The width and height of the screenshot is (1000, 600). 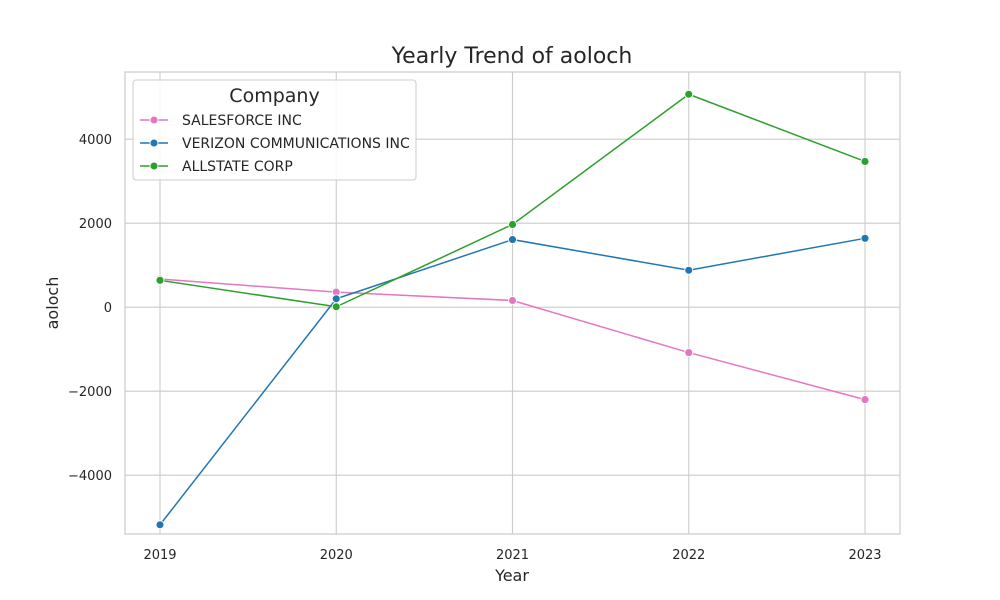 I want to click on y-axis-label: aoloch, so click(x=52, y=303).